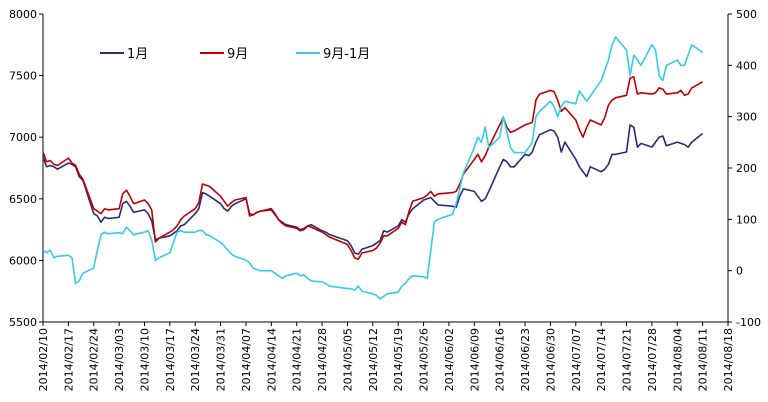 Image resolution: width=768 pixels, height=402 pixels. What do you see at coordinates (347, 359) in the screenshot?
I see `x-tick-label: 2014/05/05` at bounding box center [347, 359].